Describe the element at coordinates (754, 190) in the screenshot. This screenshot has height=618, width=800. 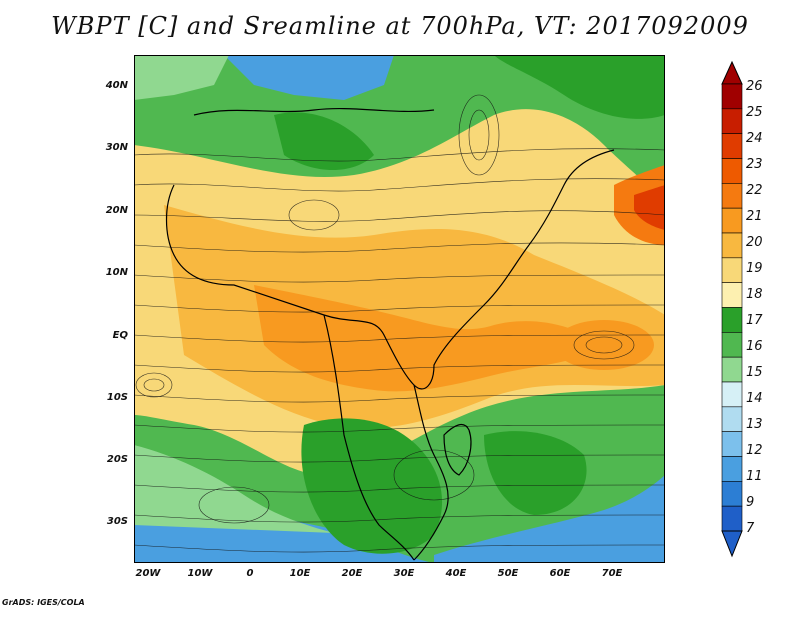
I see `colorbar-label-22: 22` at that location.